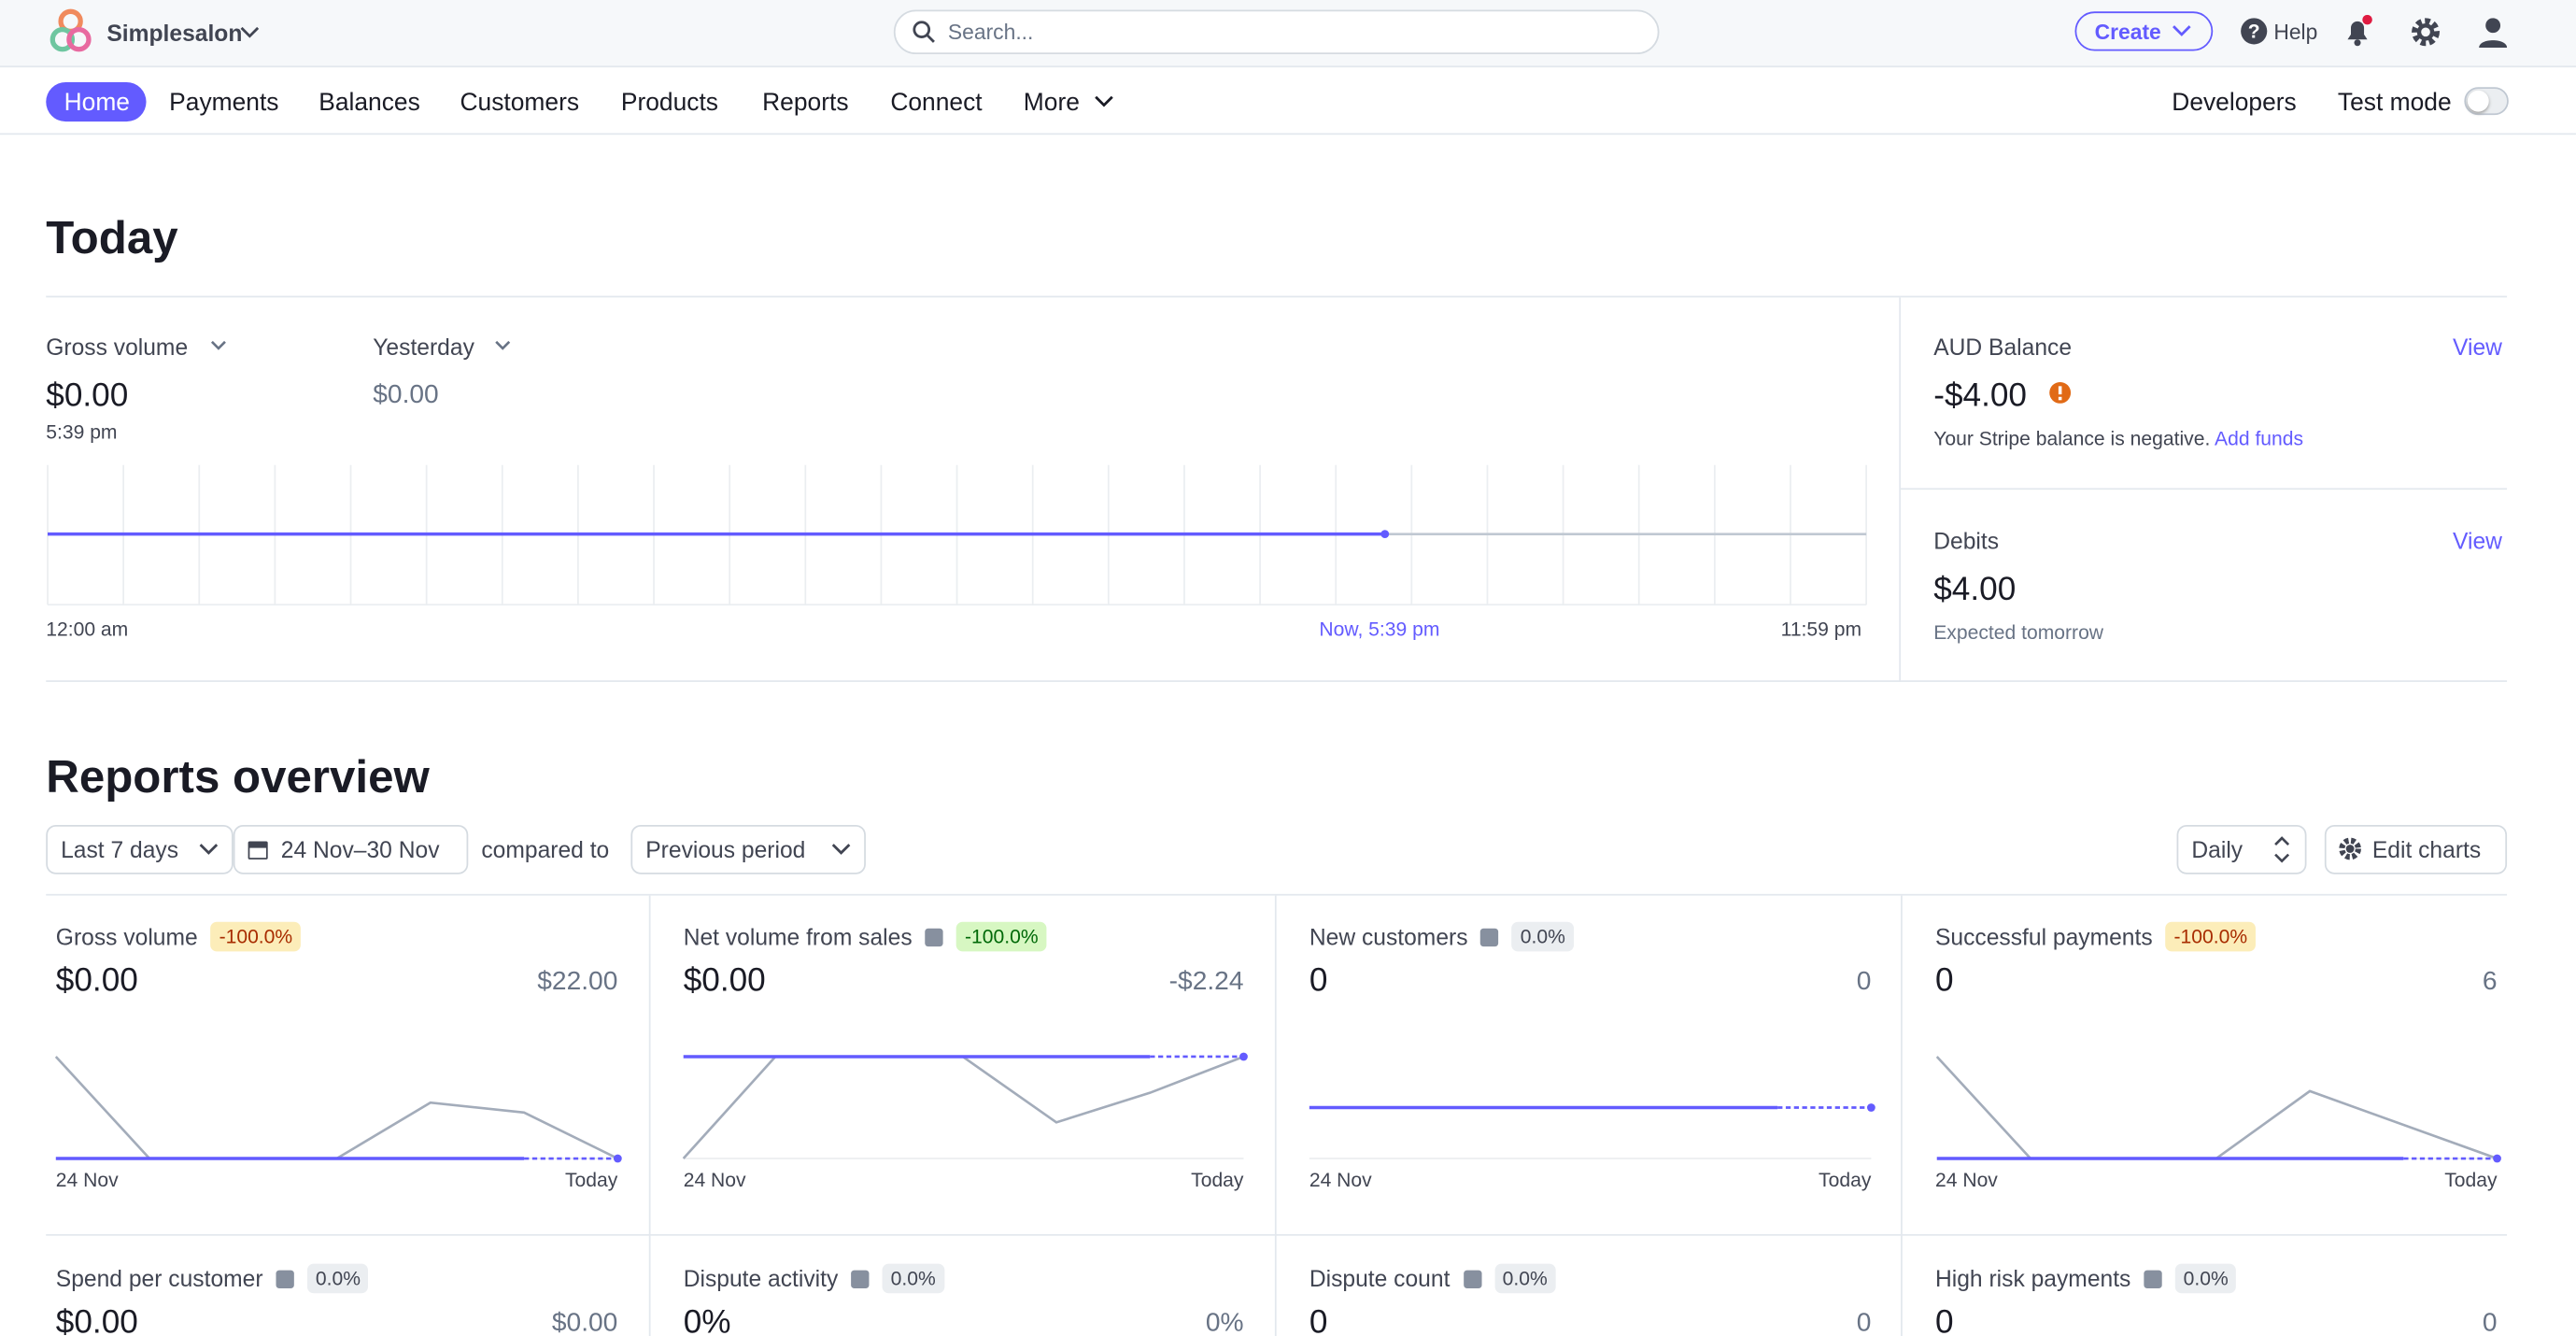  I want to click on nav-item: Reports, so click(805, 102).